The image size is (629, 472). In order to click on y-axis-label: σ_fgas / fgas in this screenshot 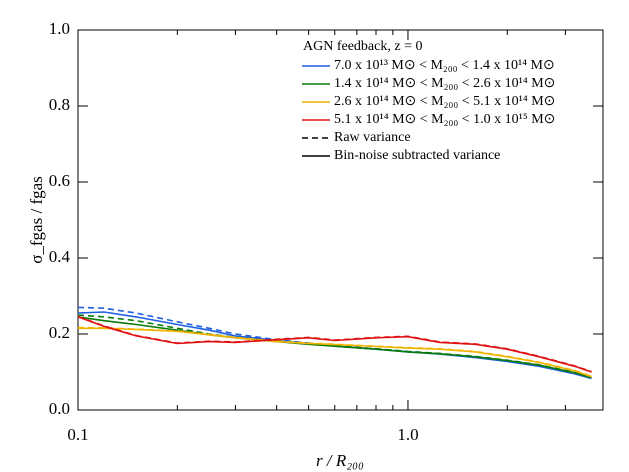, I will do `click(36, 220)`.